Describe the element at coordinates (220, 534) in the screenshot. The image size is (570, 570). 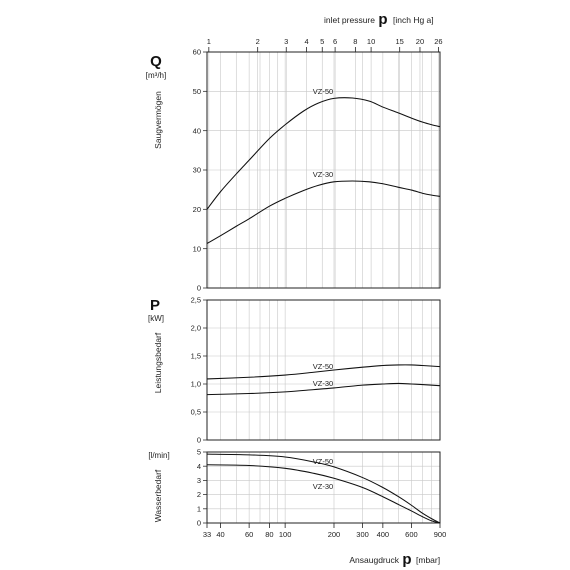
I see `bottom-axis-tick-label: 40` at that location.